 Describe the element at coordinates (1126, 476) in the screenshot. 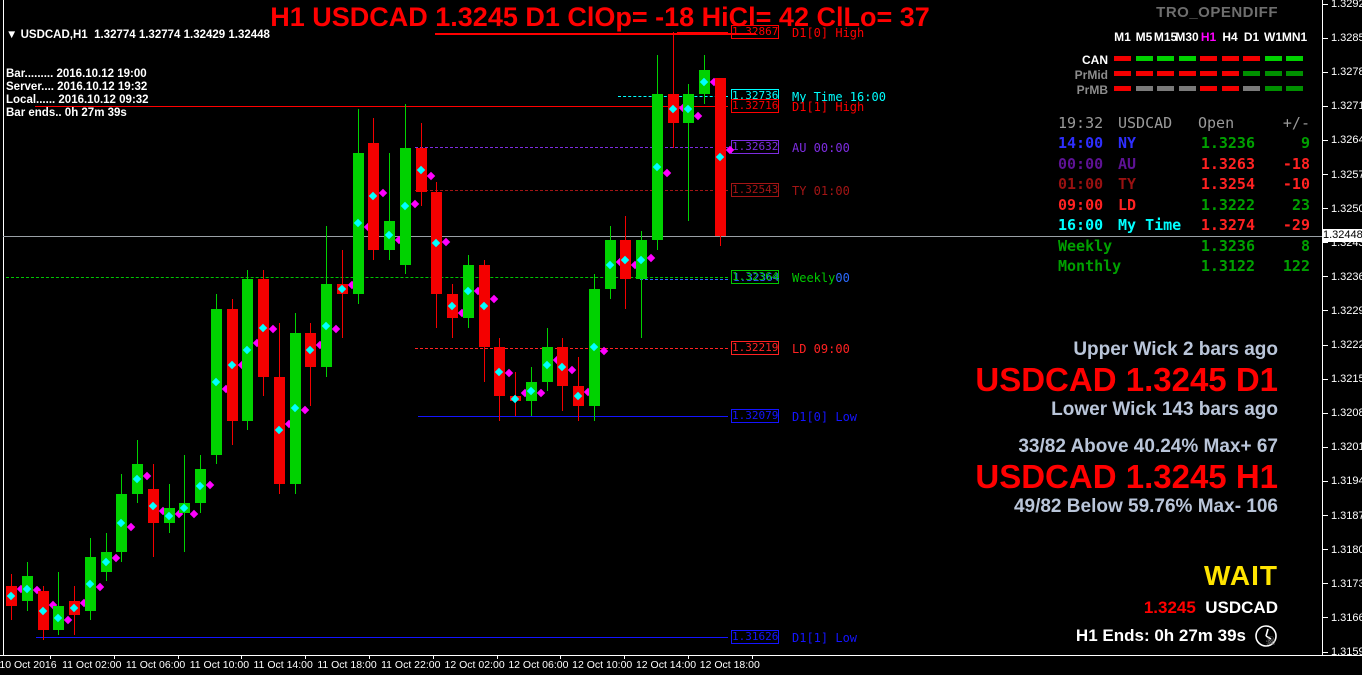

I see `h1-summary-text: USDCAD 1.3245 H1` at that location.